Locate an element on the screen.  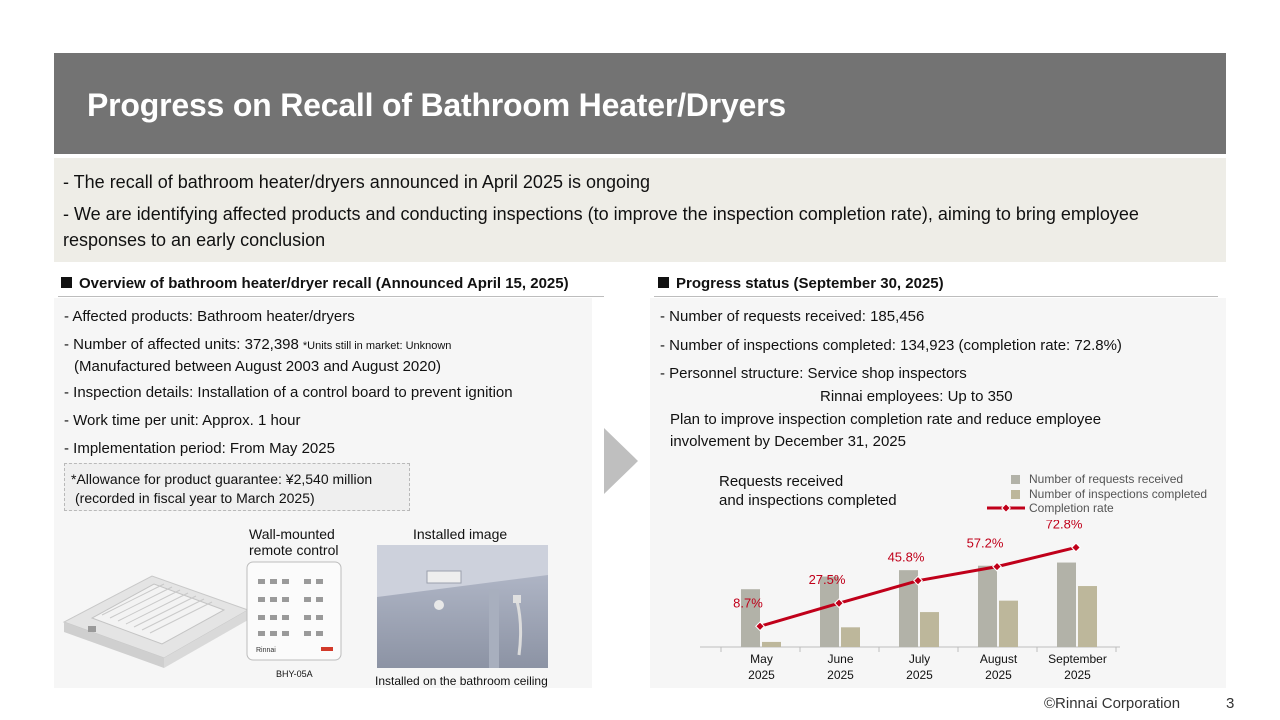
legend-line-icon is located at coordinates (1006, 508).